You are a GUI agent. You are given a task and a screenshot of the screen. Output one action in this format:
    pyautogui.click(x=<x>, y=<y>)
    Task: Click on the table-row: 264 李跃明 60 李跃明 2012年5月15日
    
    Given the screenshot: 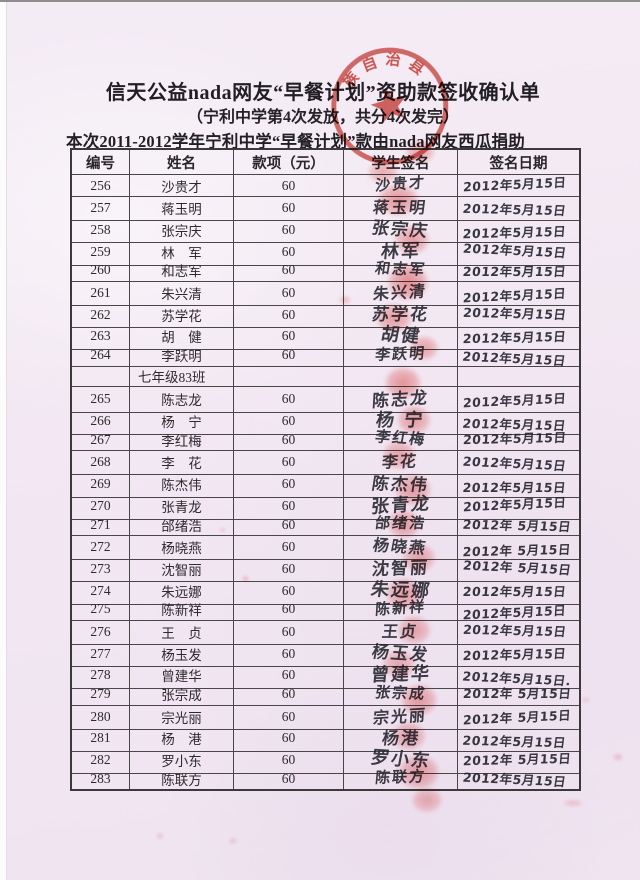 What is the action you would take?
    pyautogui.click(x=325, y=356)
    